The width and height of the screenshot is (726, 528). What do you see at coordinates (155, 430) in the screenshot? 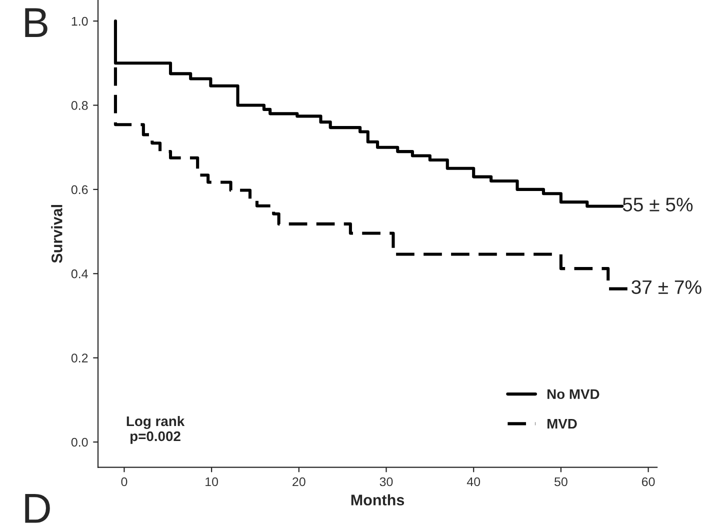
I see `annotation: Log rank p=0.002` at bounding box center [155, 430].